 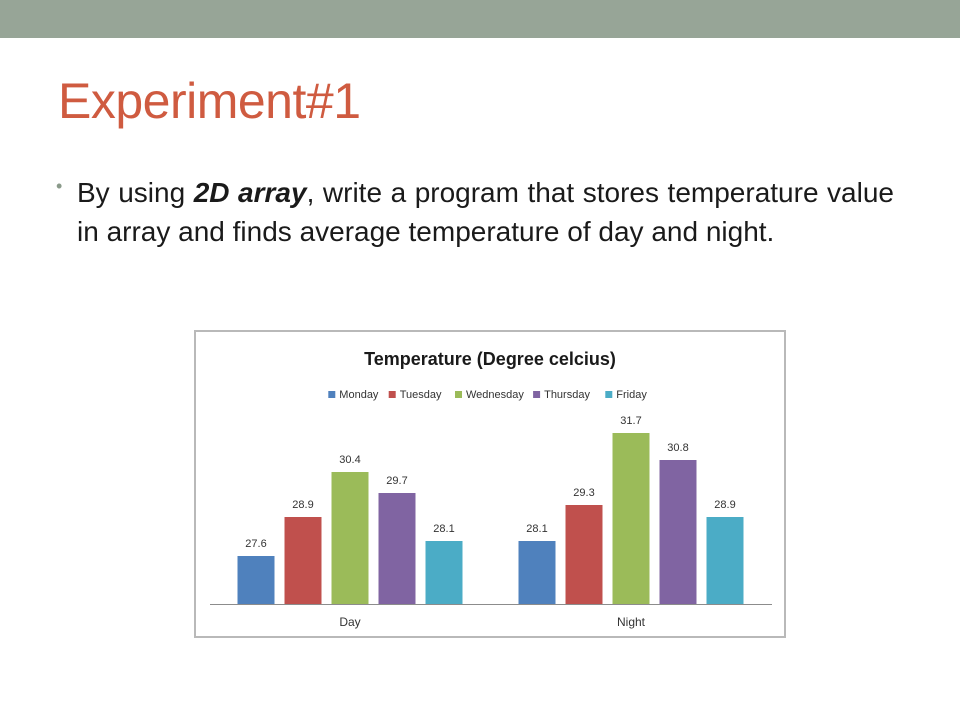 I want to click on bar-day-tuesday, so click(x=303, y=560).